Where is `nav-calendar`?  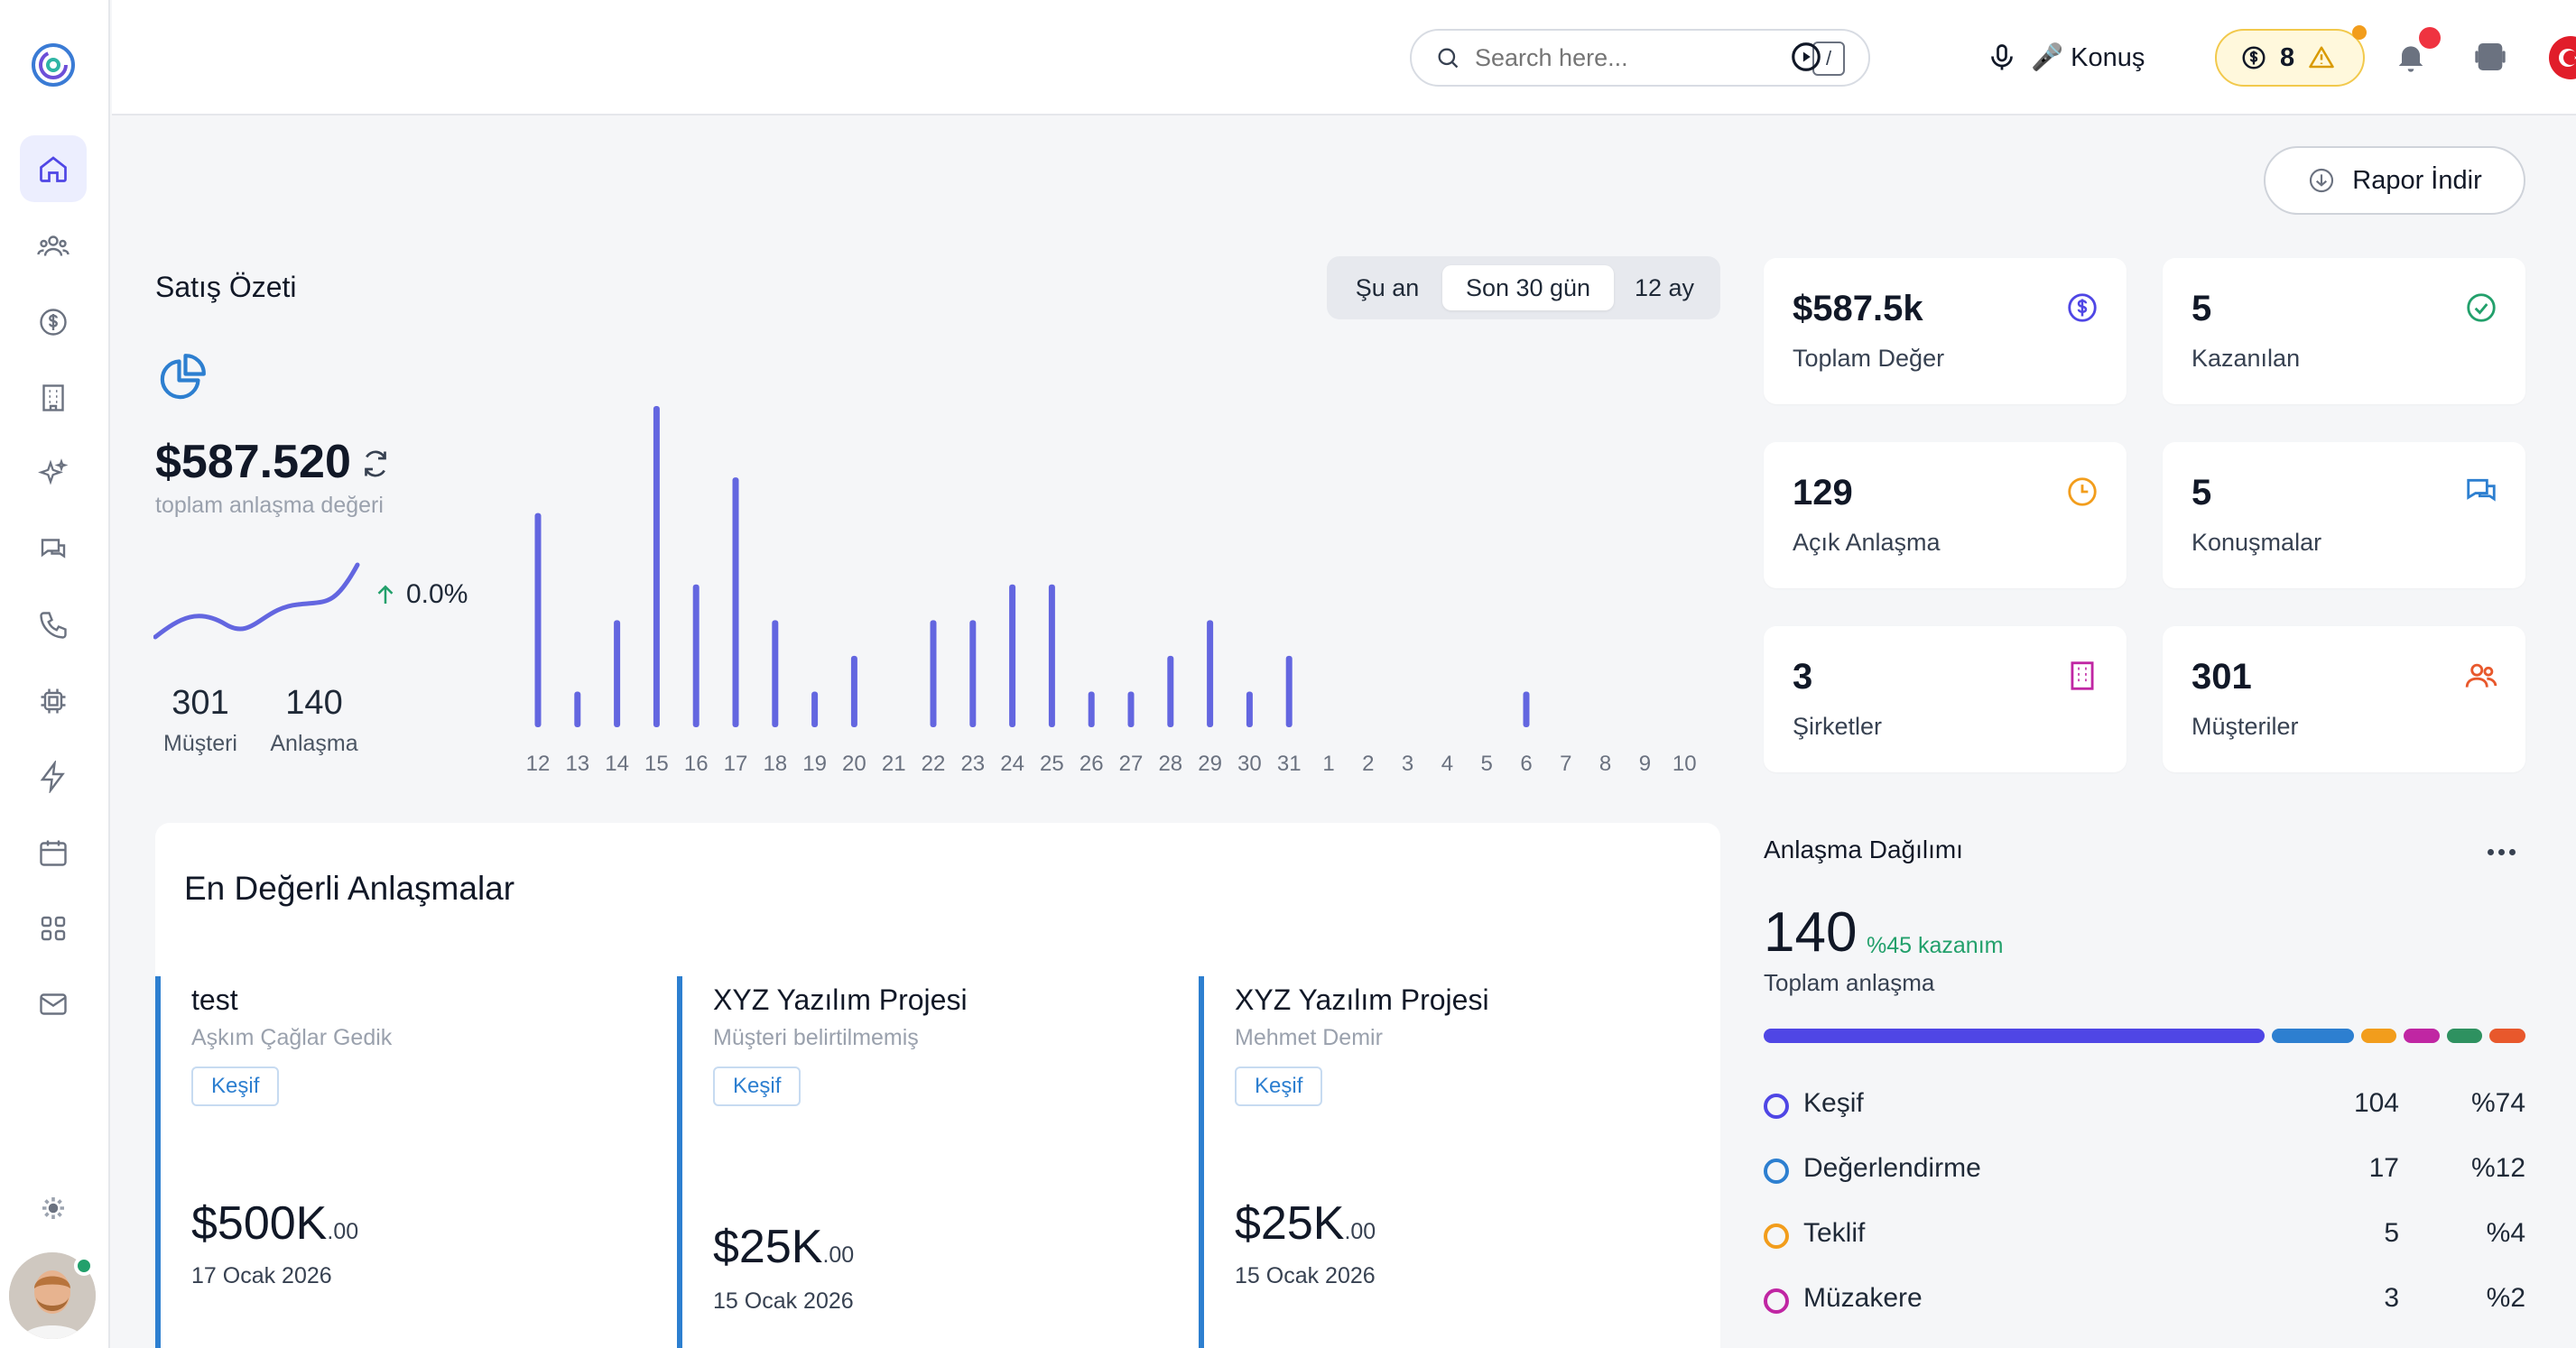
nav-calendar is located at coordinates (53, 852).